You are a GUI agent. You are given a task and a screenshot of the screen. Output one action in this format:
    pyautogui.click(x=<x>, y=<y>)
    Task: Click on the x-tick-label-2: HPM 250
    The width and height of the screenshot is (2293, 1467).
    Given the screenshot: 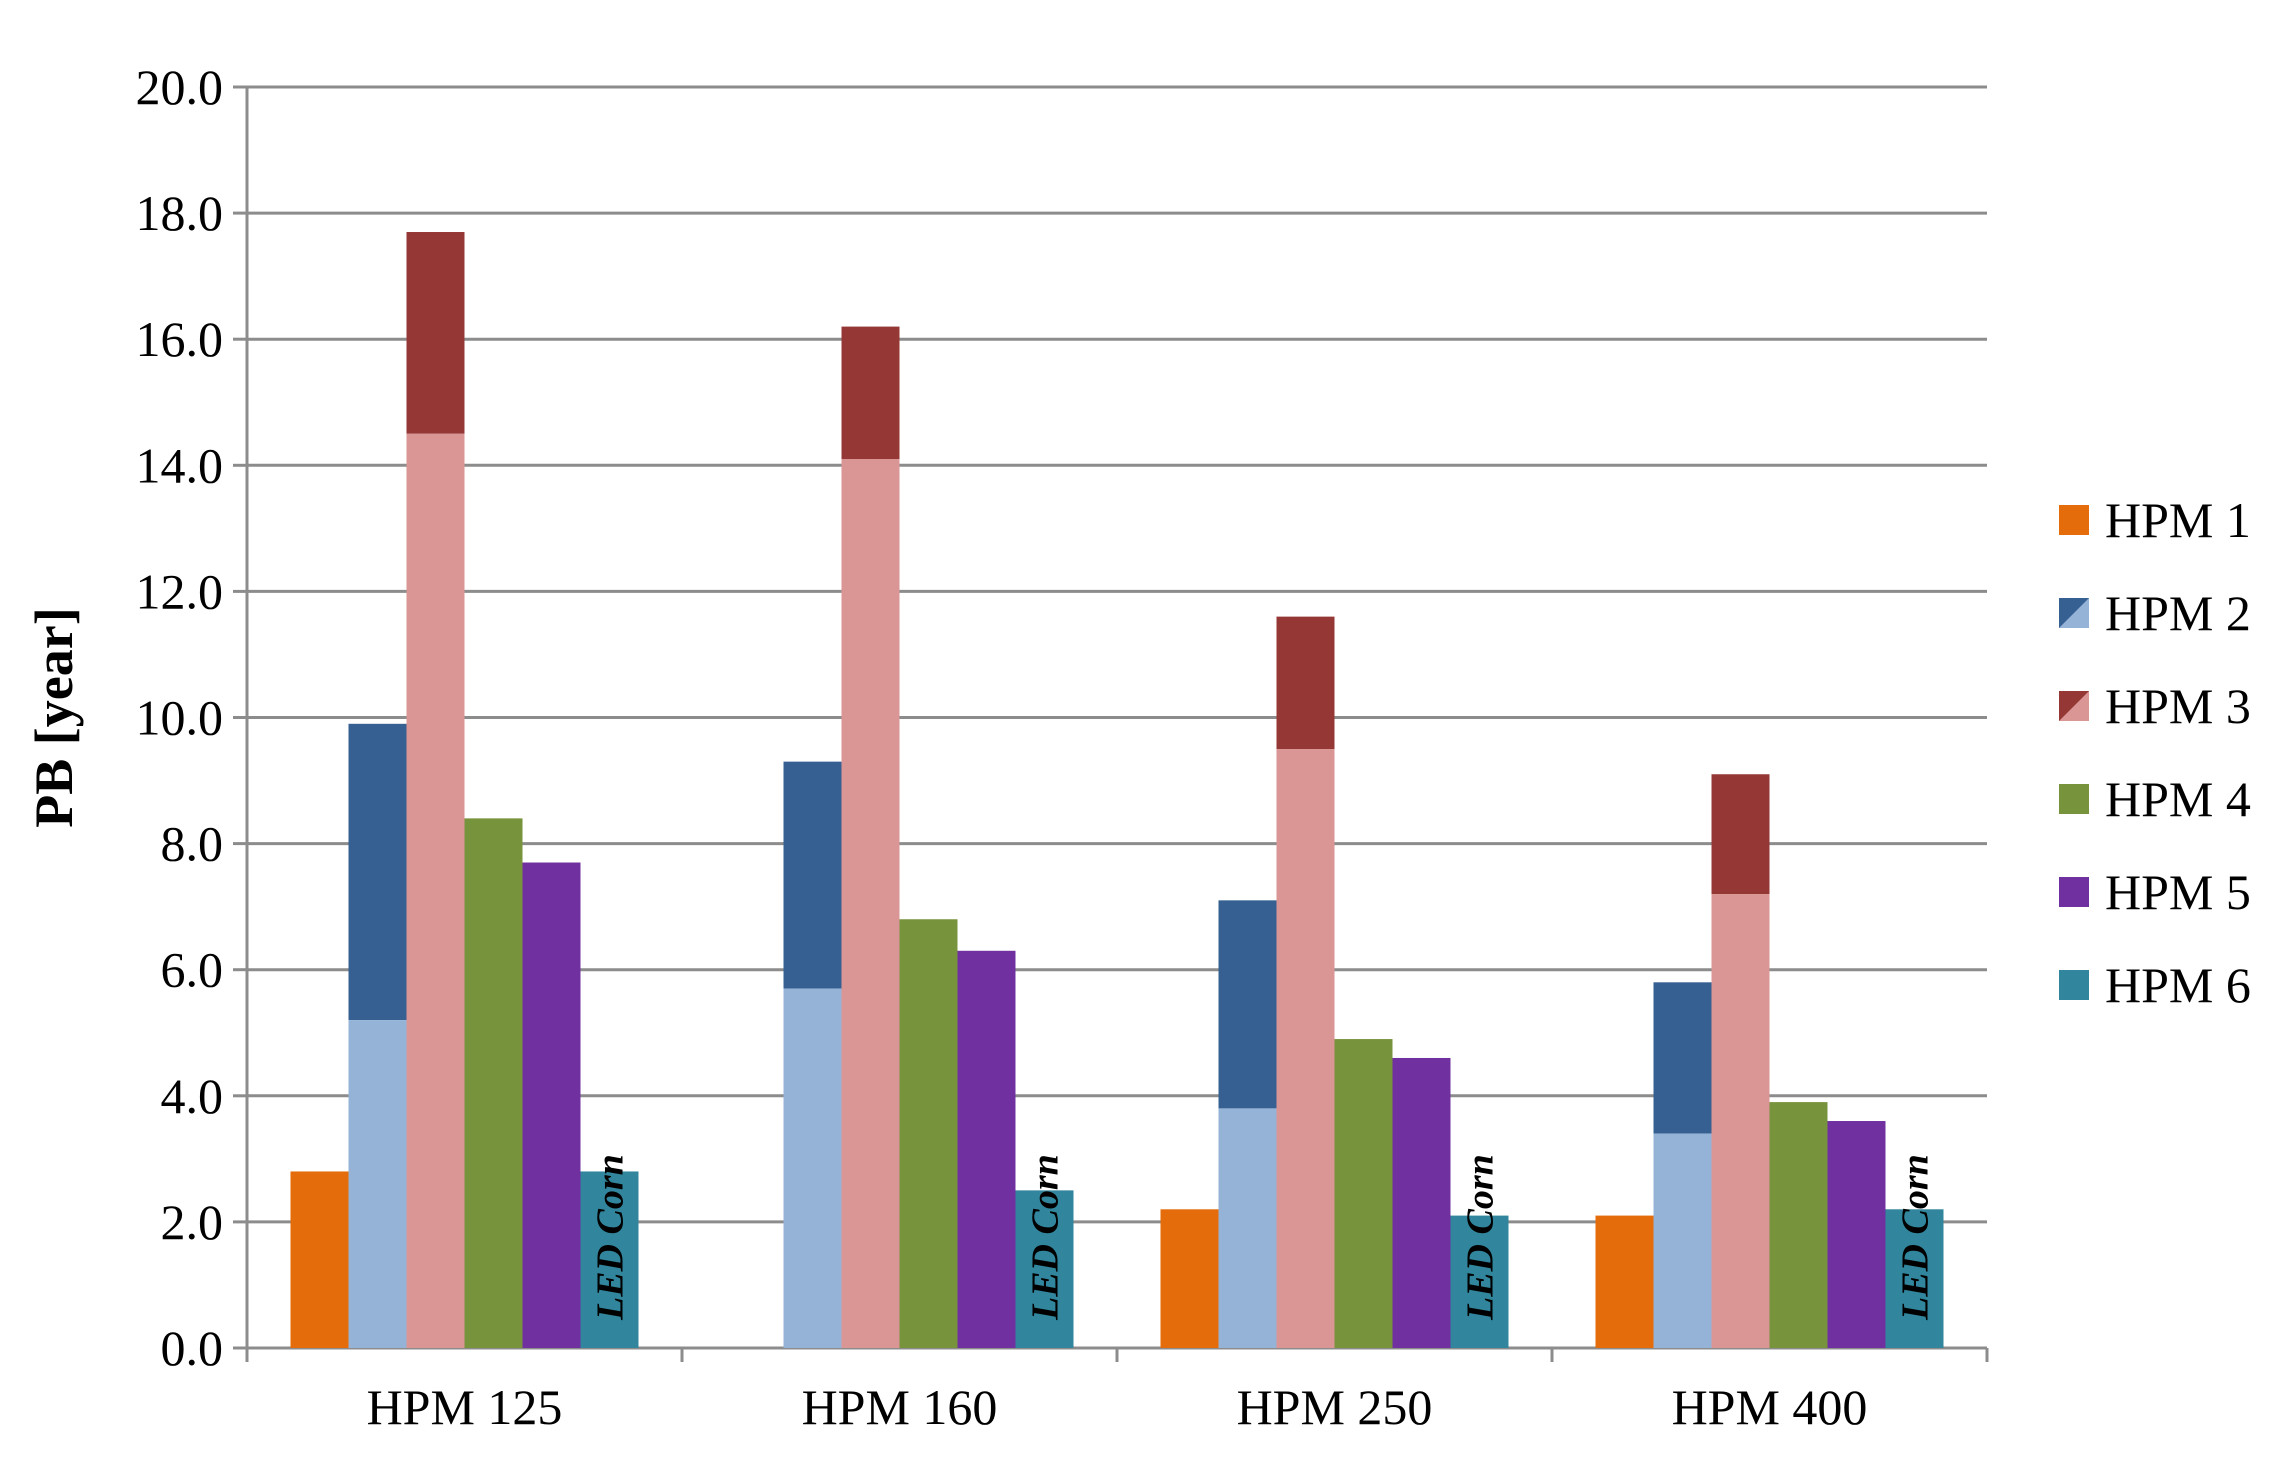 What is the action you would take?
    pyautogui.click(x=1335, y=1407)
    